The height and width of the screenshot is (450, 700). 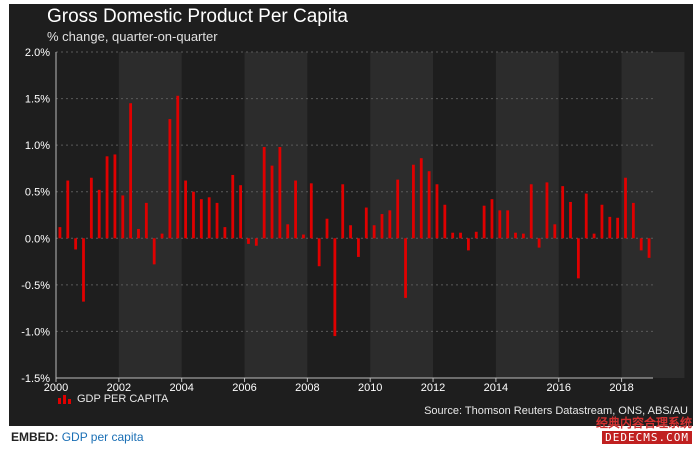 What do you see at coordinates (197, 16) in the screenshot?
I see `chart-title: Gross Domestic Product Per Capita` at bounding box center [197, 16].